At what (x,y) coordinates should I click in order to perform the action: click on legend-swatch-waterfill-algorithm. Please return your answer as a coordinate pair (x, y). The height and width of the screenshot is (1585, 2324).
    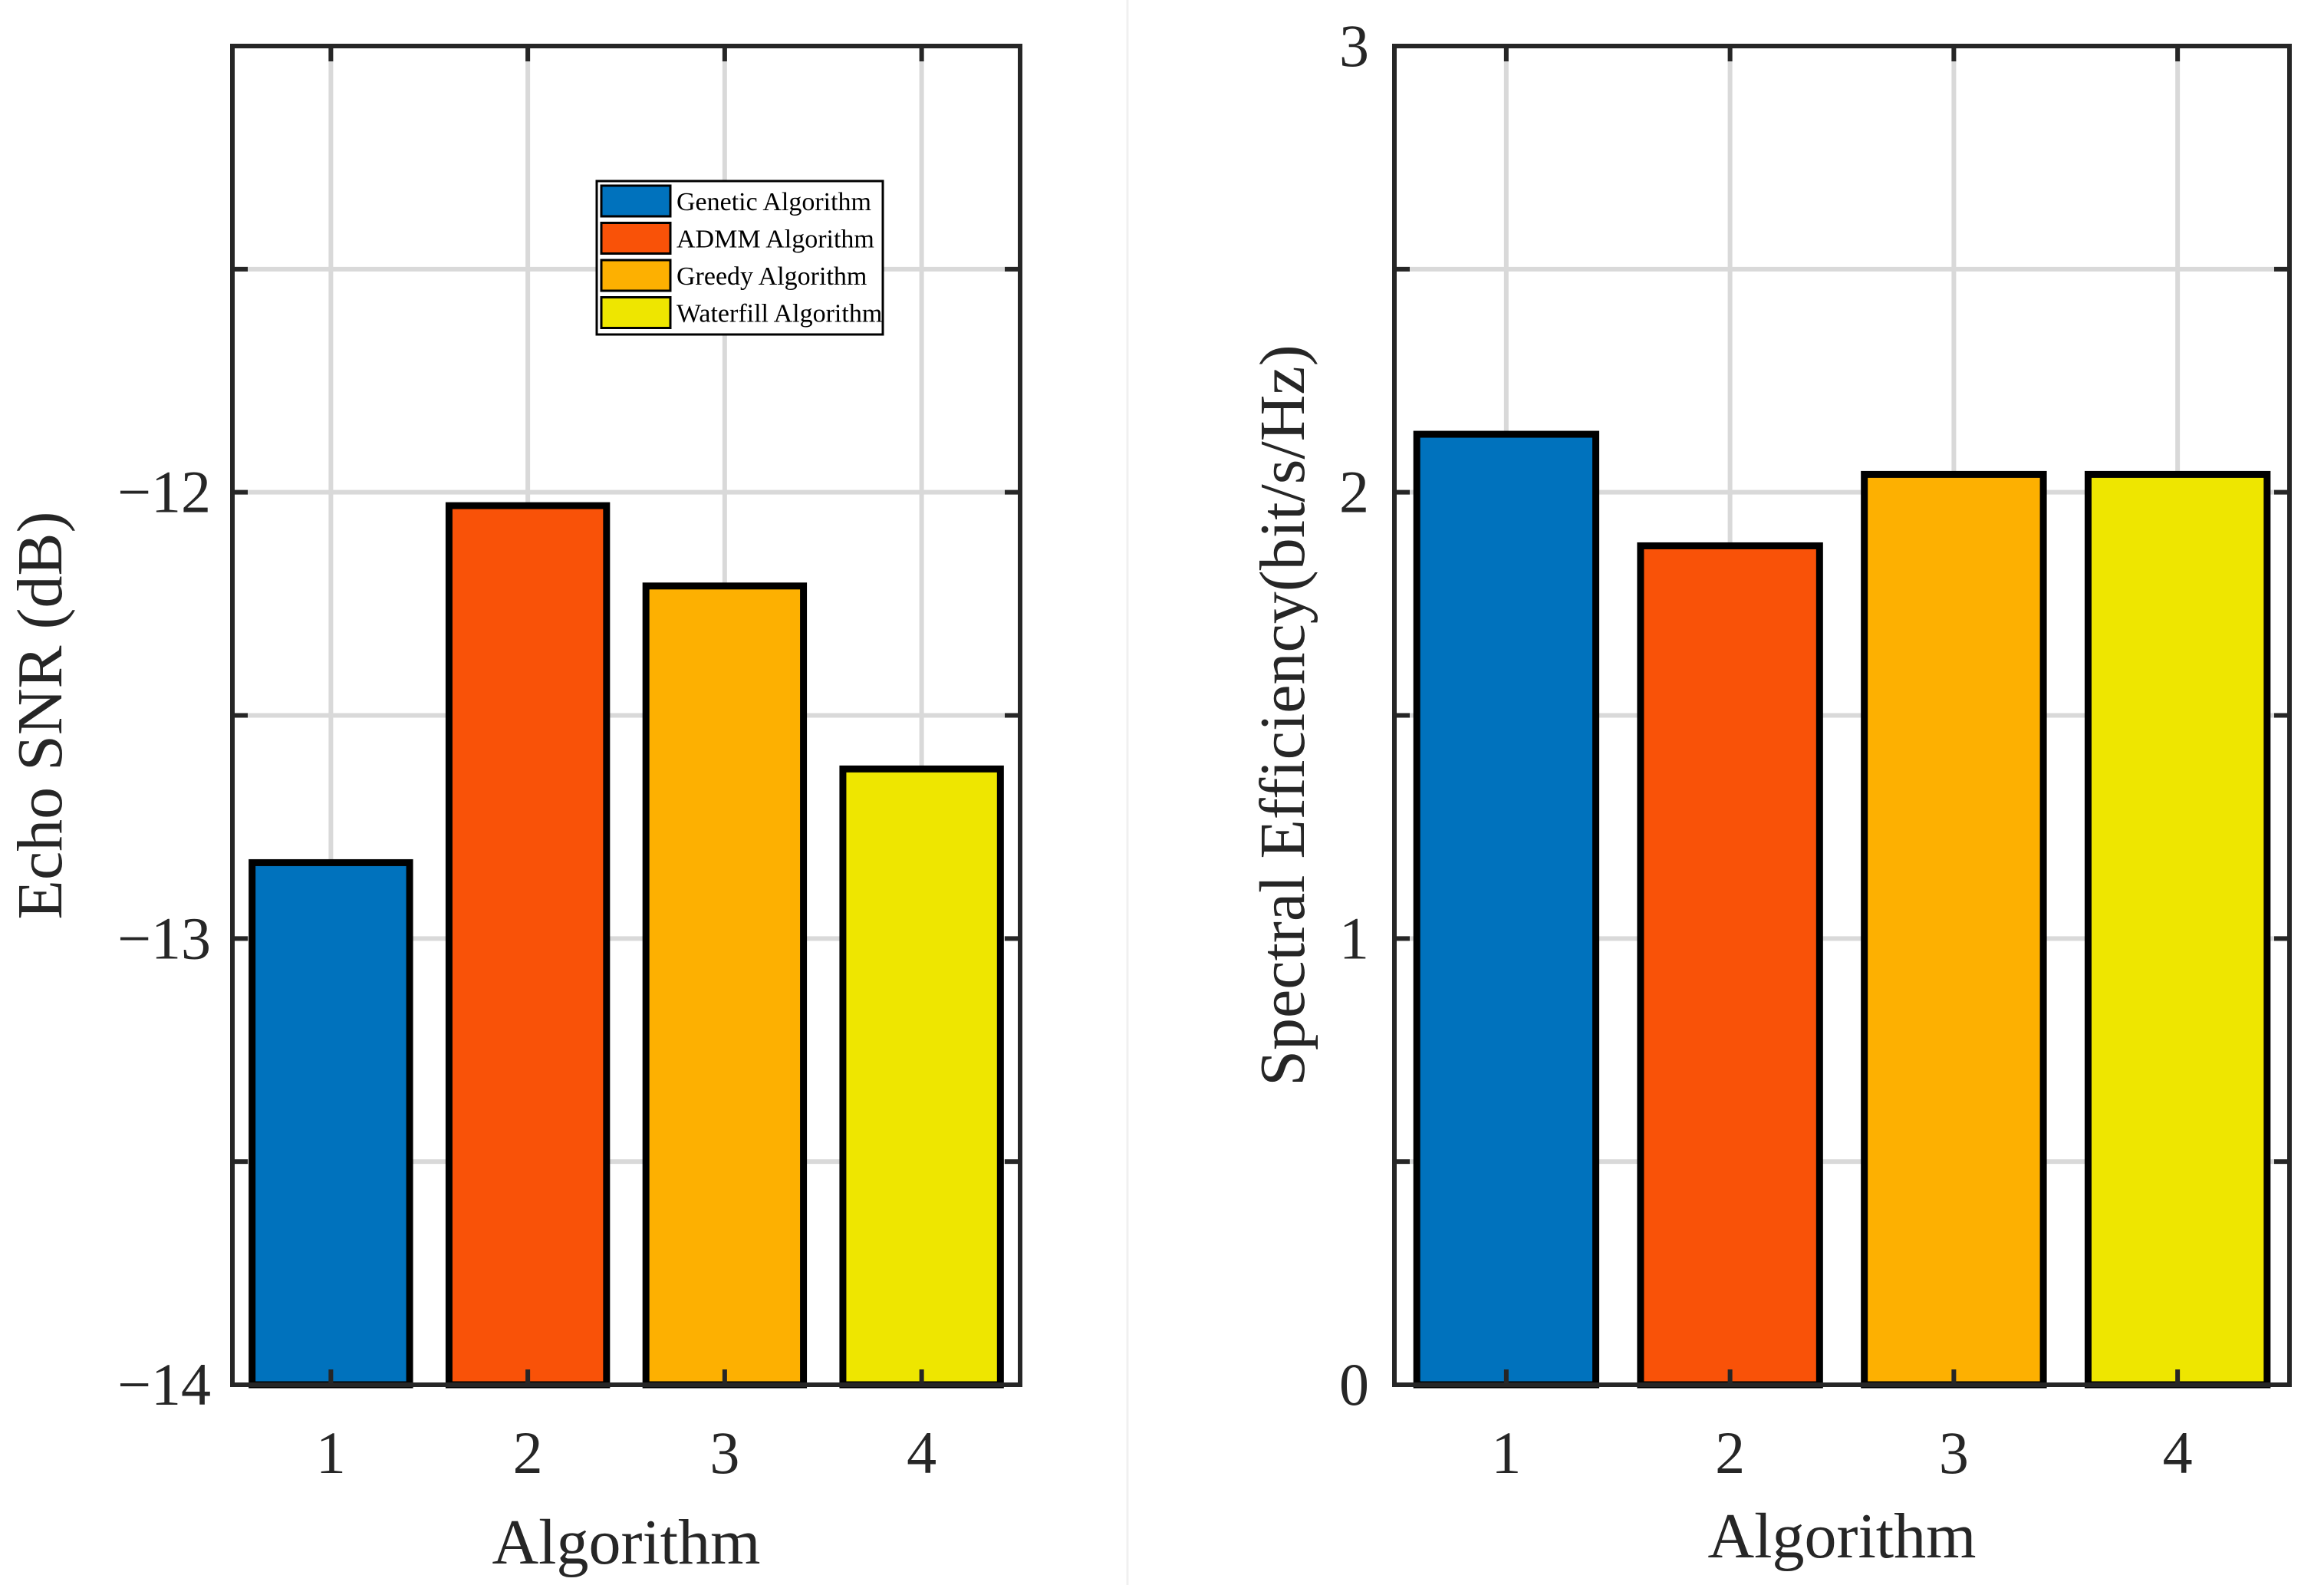
    Looking at the image, I should click on (636, 312).